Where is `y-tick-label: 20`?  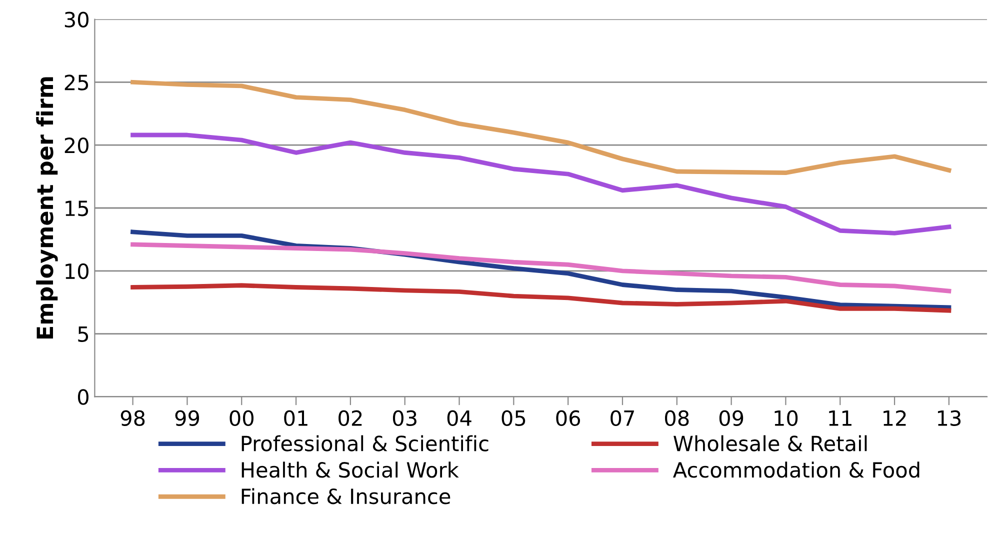 y-tick-label: 20 is located at coordinates (76, 146).